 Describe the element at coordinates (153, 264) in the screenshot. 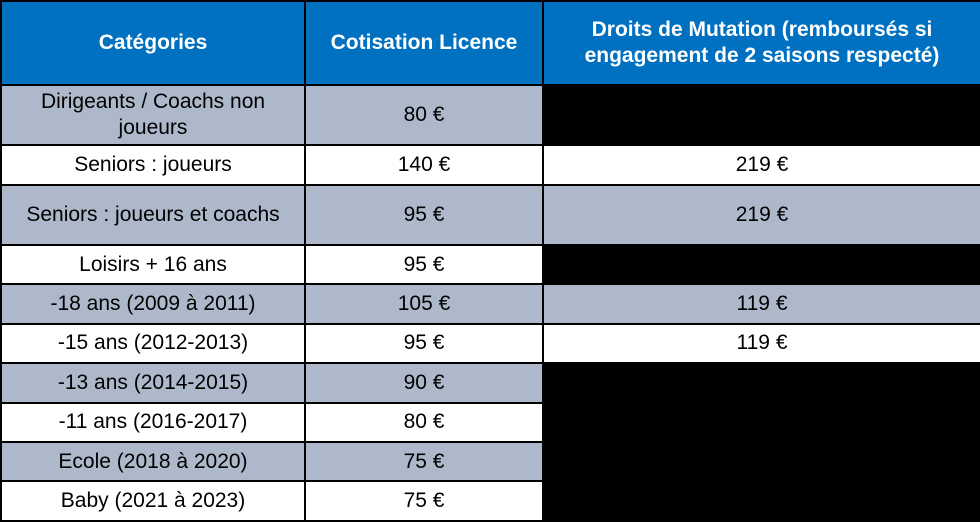

I see `table-cell: Loisirs + 16 ans` at that location.